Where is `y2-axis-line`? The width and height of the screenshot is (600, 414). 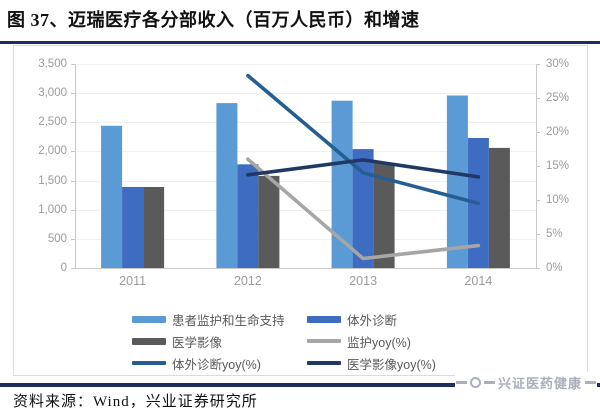 y2-axis-line is located at coordinates (536, 166).